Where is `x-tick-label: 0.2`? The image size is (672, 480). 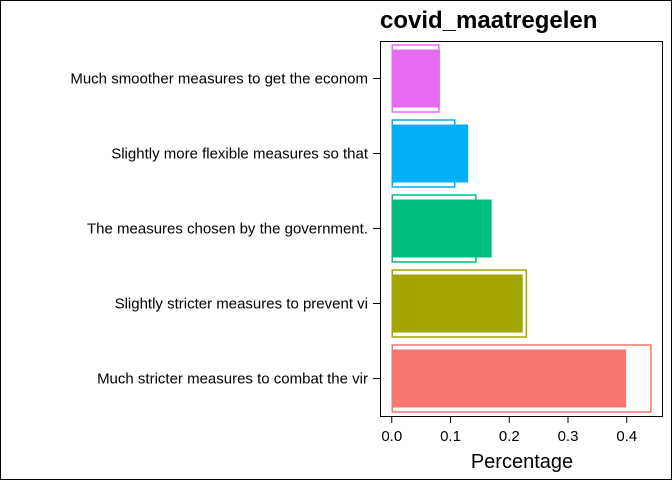 x-tick-label: 0.2 is located at coordinates (509, 436).